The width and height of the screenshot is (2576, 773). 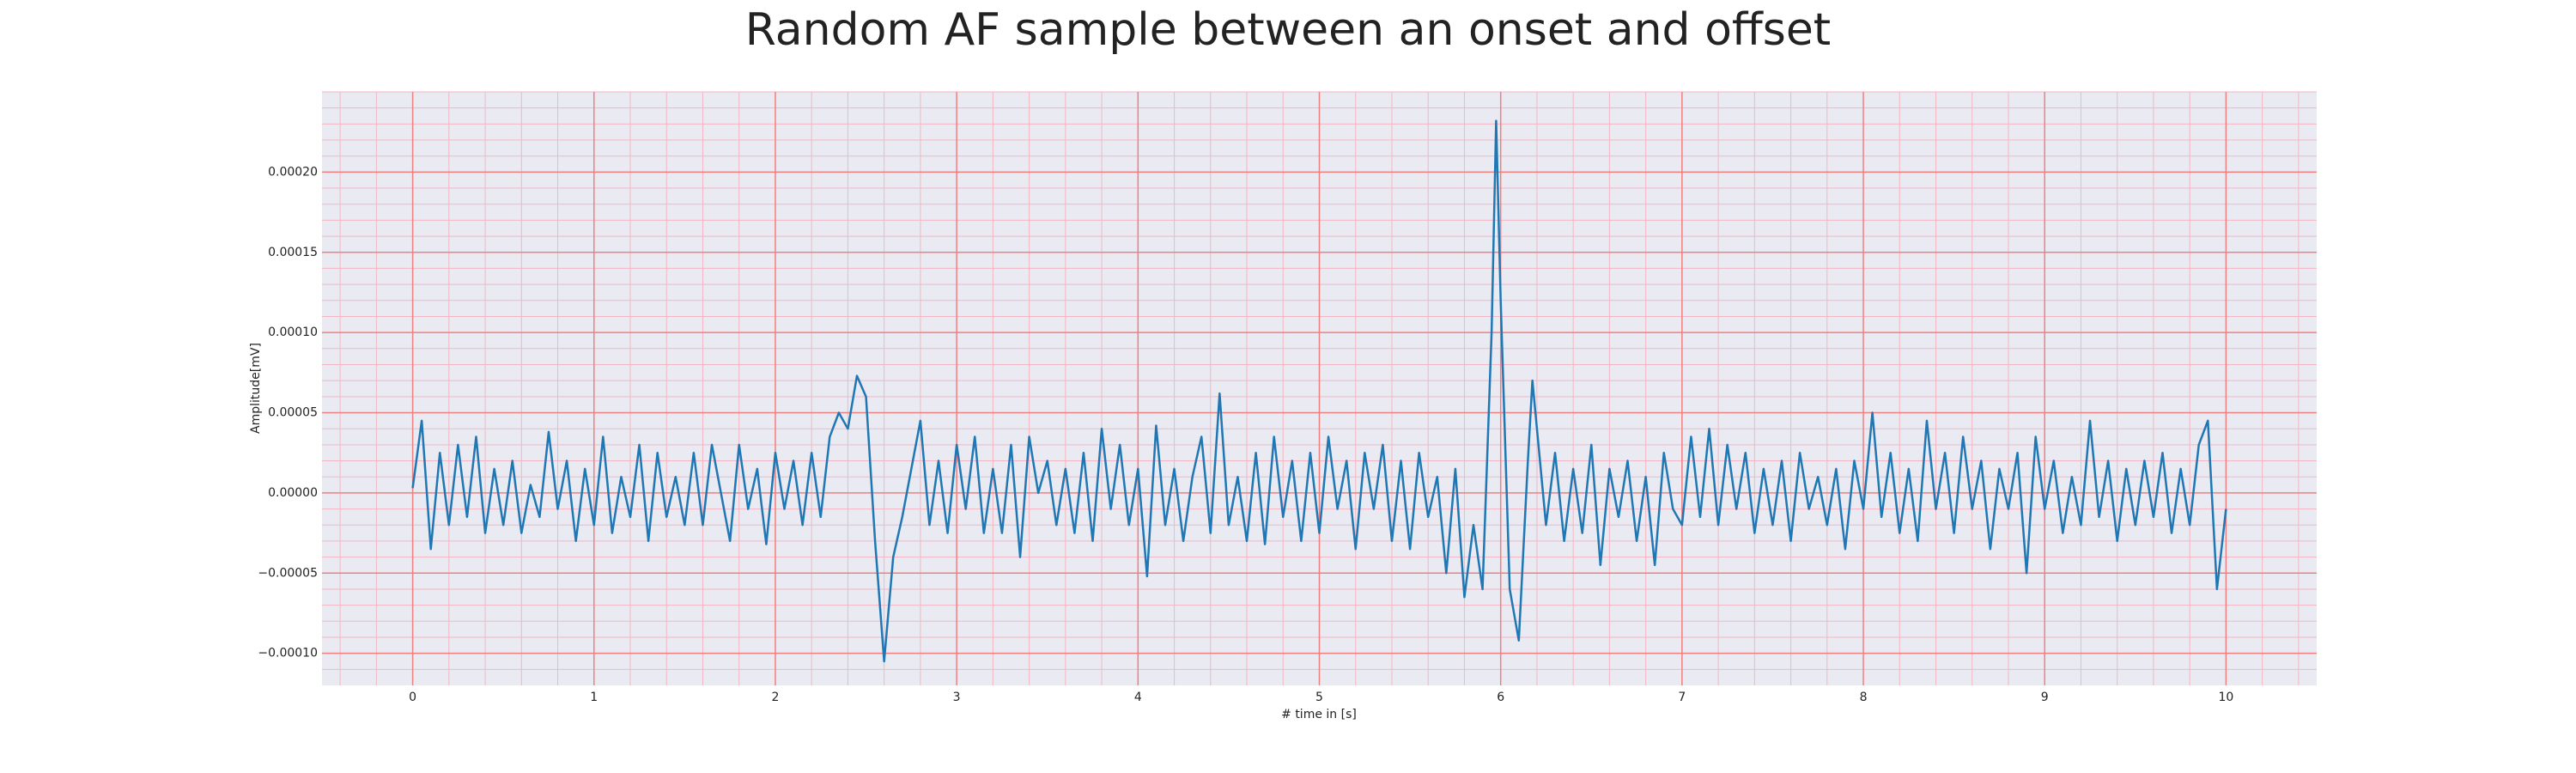 I want to click on x-tick-label: 9, so click(x=2045, y=697).